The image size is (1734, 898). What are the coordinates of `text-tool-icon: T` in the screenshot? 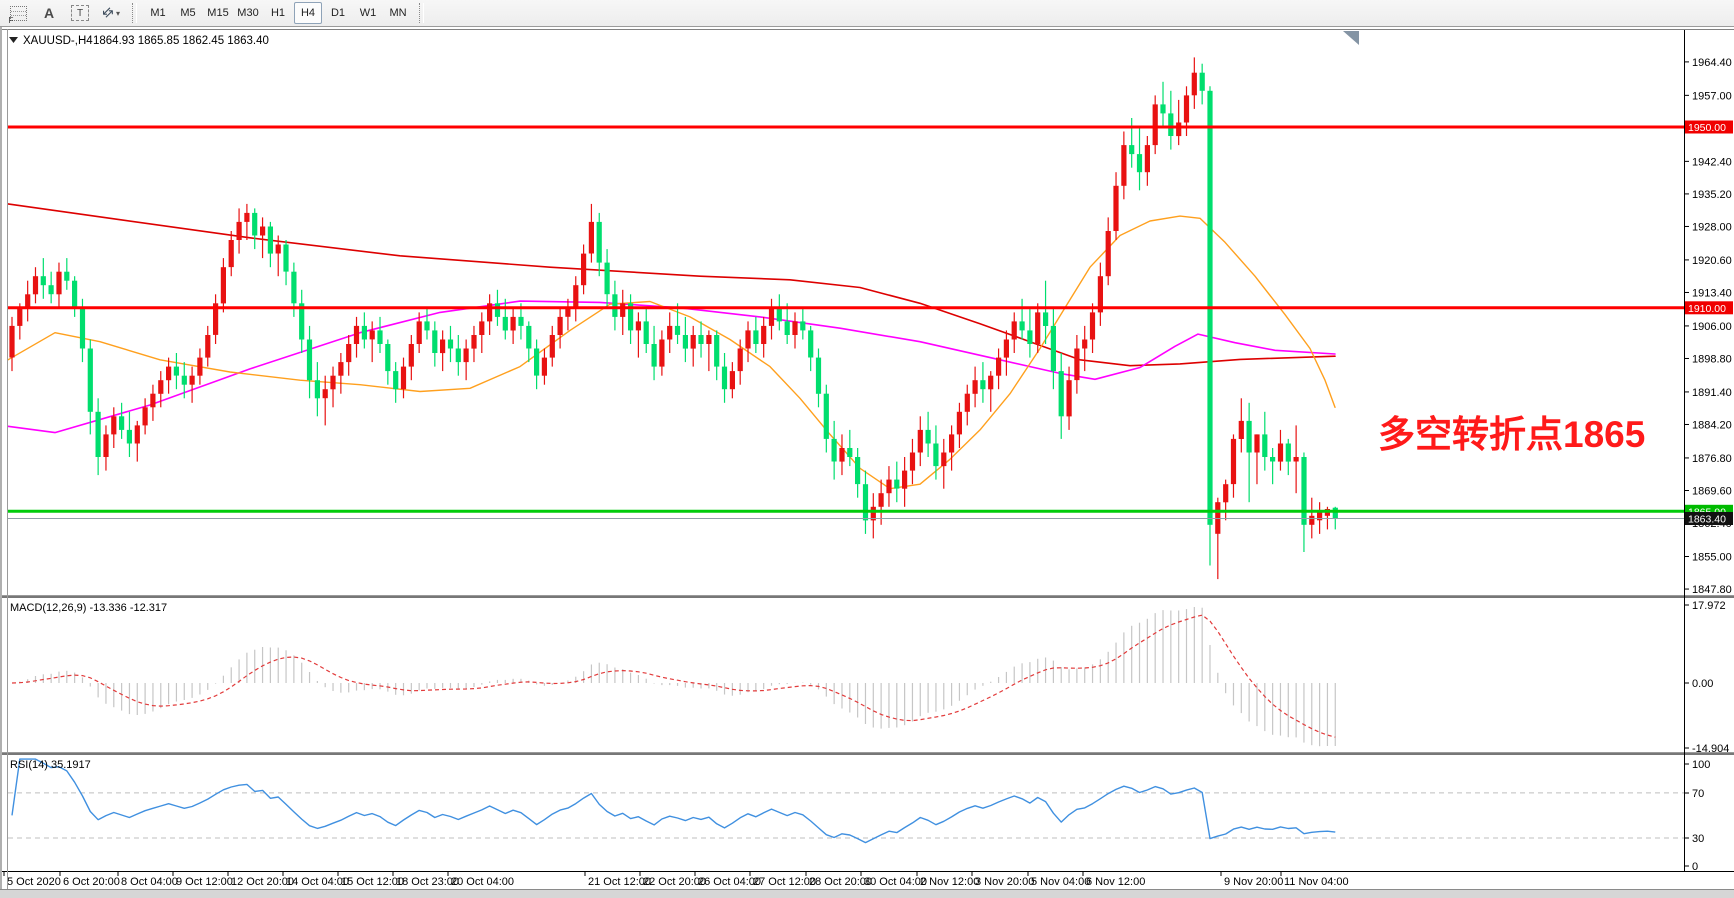 It's located at (80, 13).